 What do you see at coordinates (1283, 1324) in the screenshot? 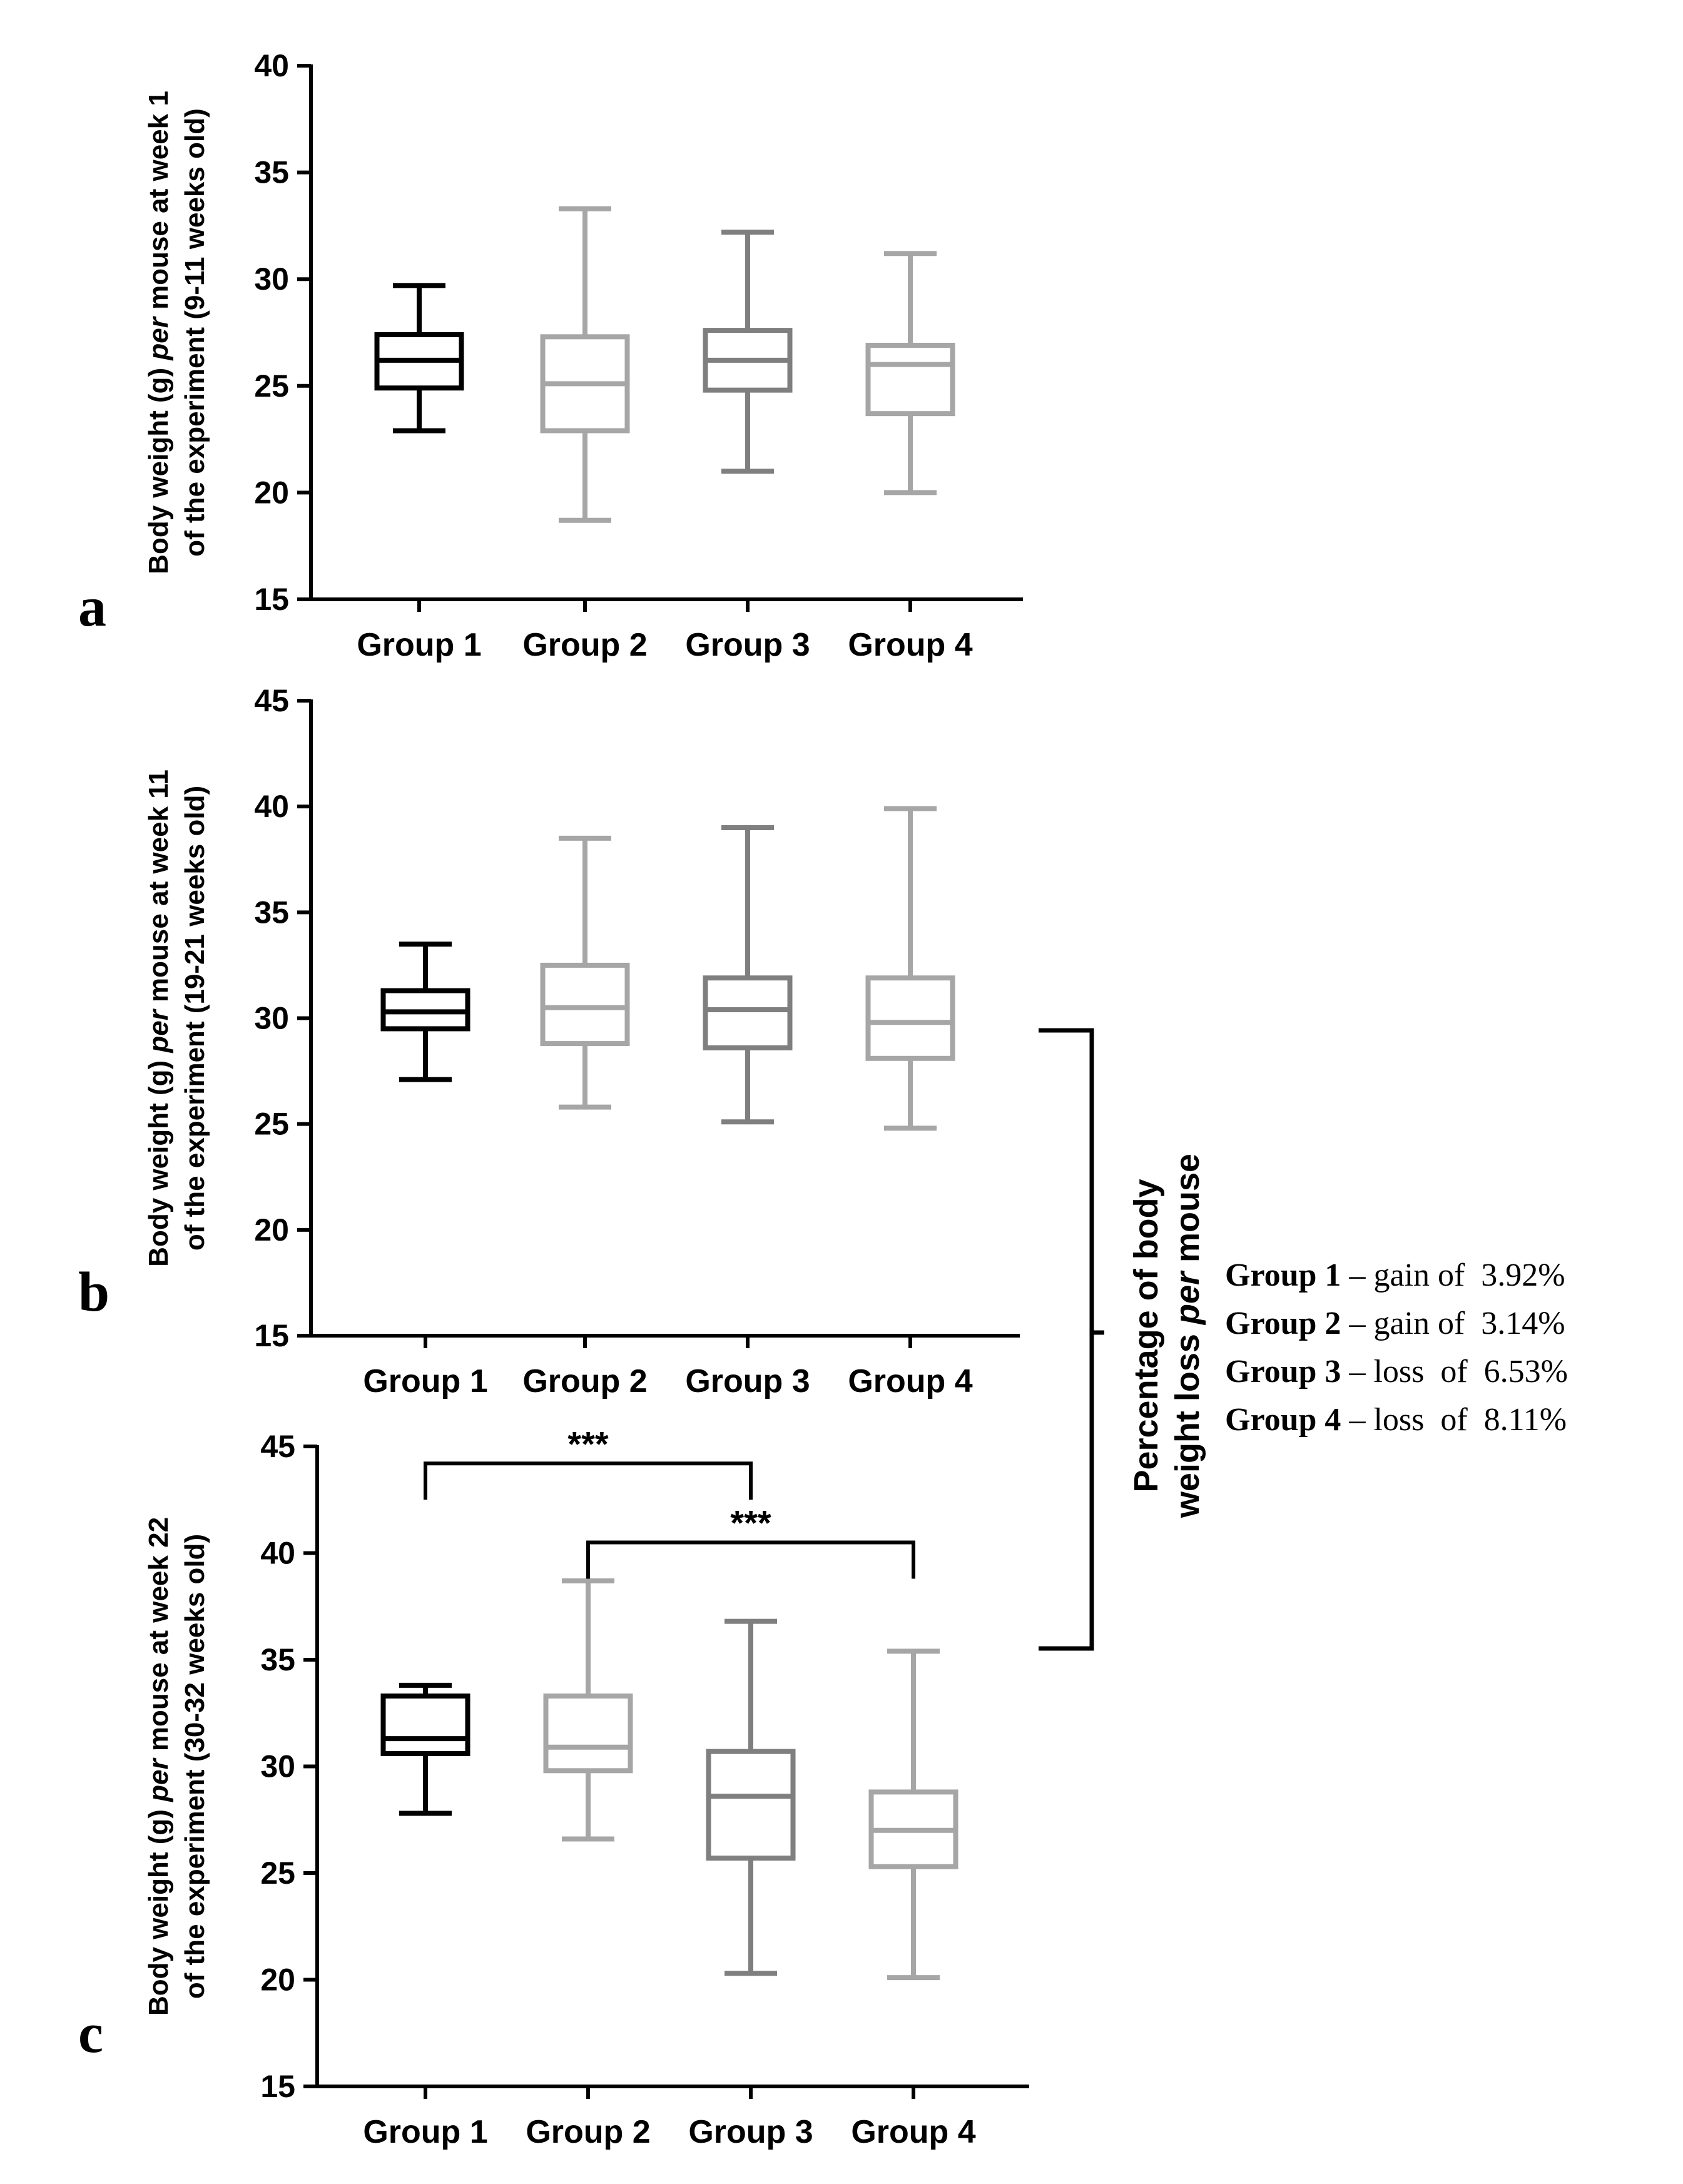
I see `note-group-2: Group 2` at bounding box center [1283, 1324].